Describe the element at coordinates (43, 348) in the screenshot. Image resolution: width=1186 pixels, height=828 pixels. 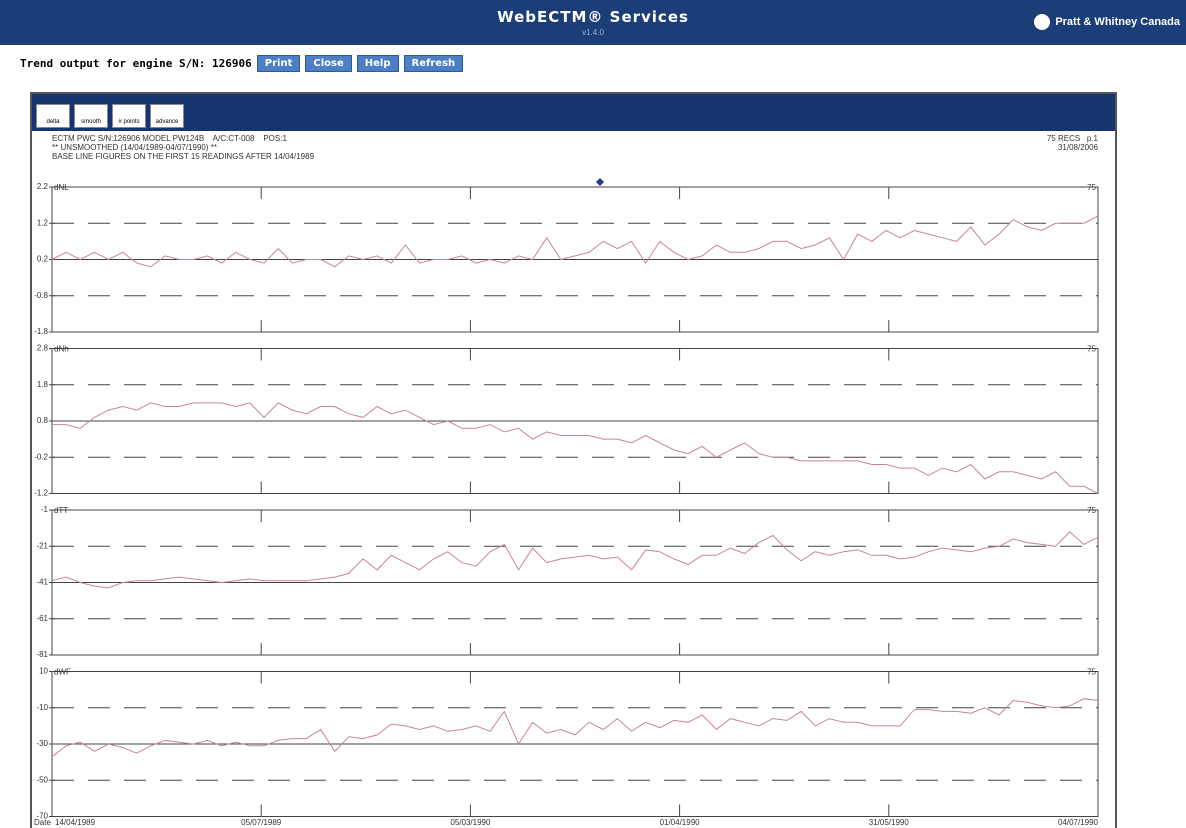
I see `y-tick-label: 2.8` at that location.